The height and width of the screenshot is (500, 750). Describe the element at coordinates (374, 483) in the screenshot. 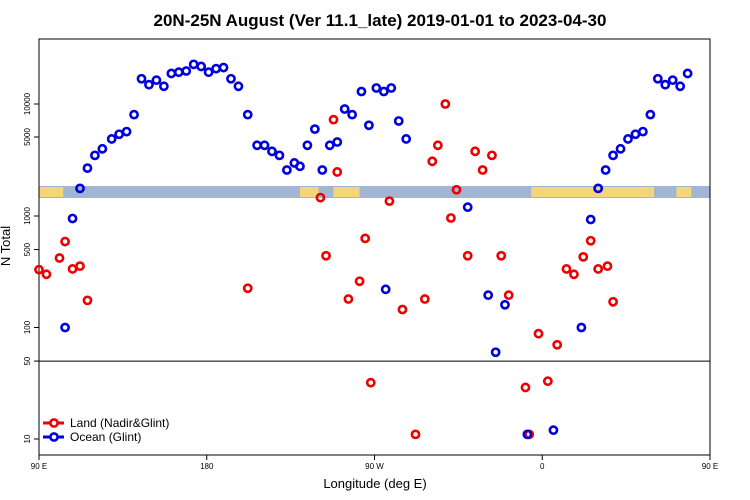

I see `x-axis-label: Longitude (deg E)` at that location.